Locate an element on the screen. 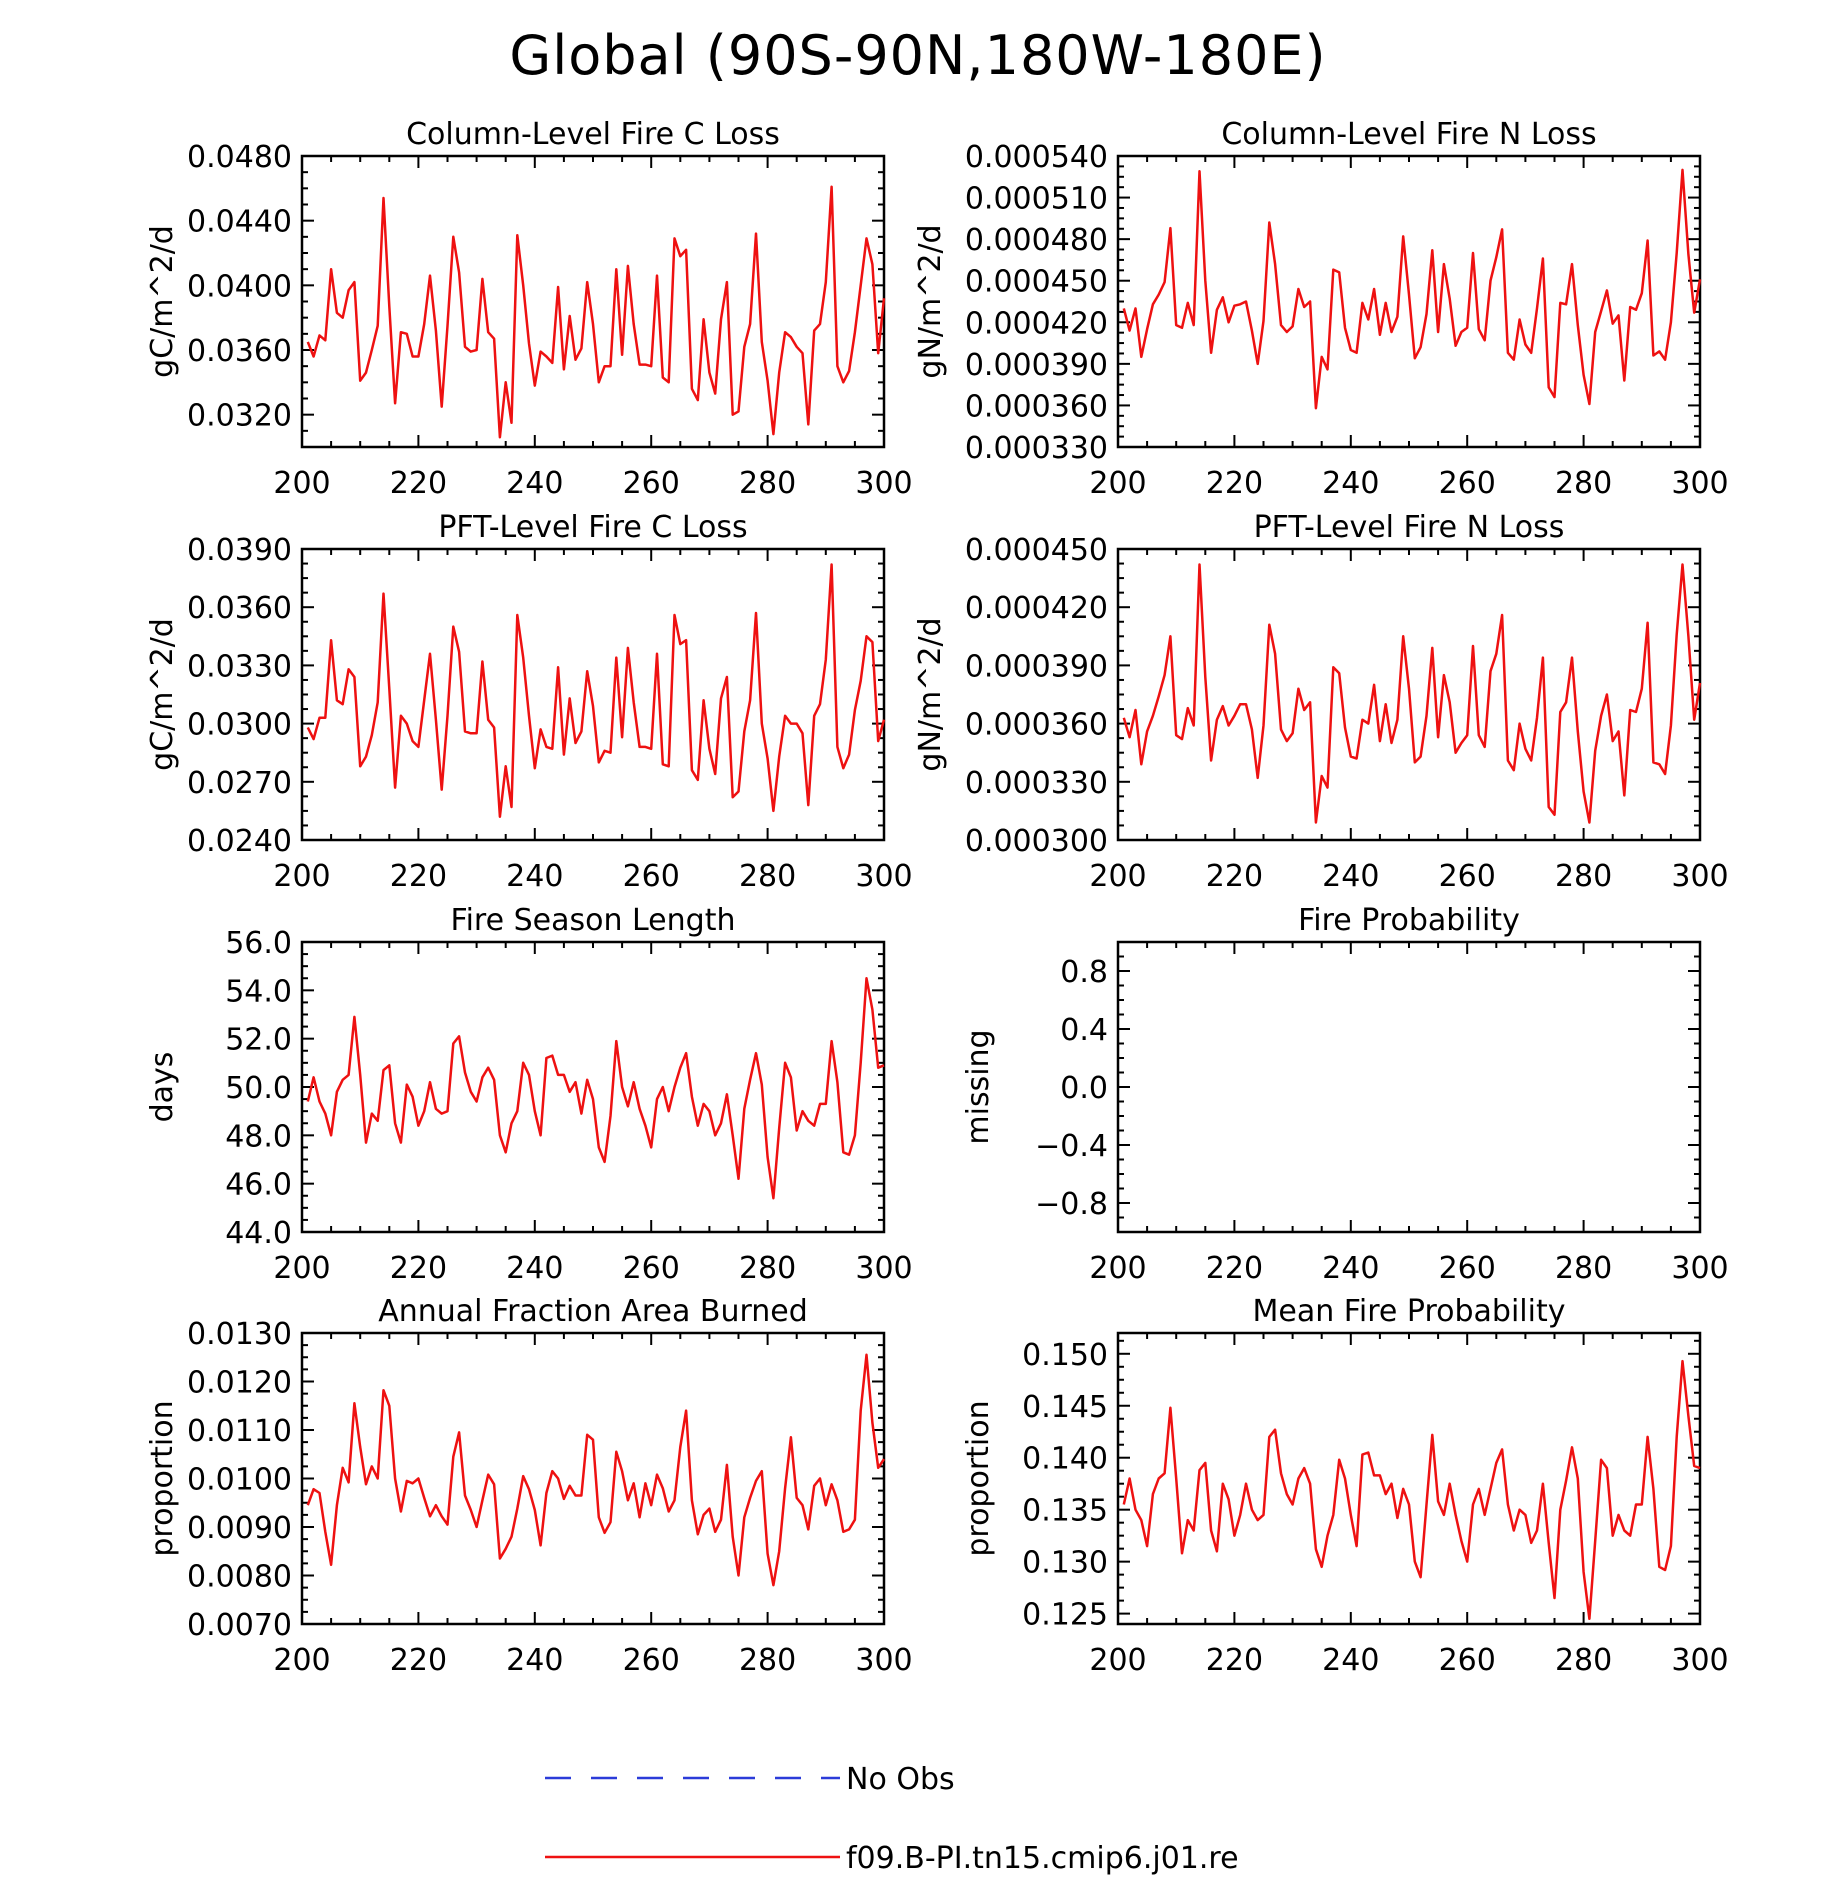 This screenshot has width=1836, height=1880. y-tick-label: 0.0240 is located at coordinates (239, 841).